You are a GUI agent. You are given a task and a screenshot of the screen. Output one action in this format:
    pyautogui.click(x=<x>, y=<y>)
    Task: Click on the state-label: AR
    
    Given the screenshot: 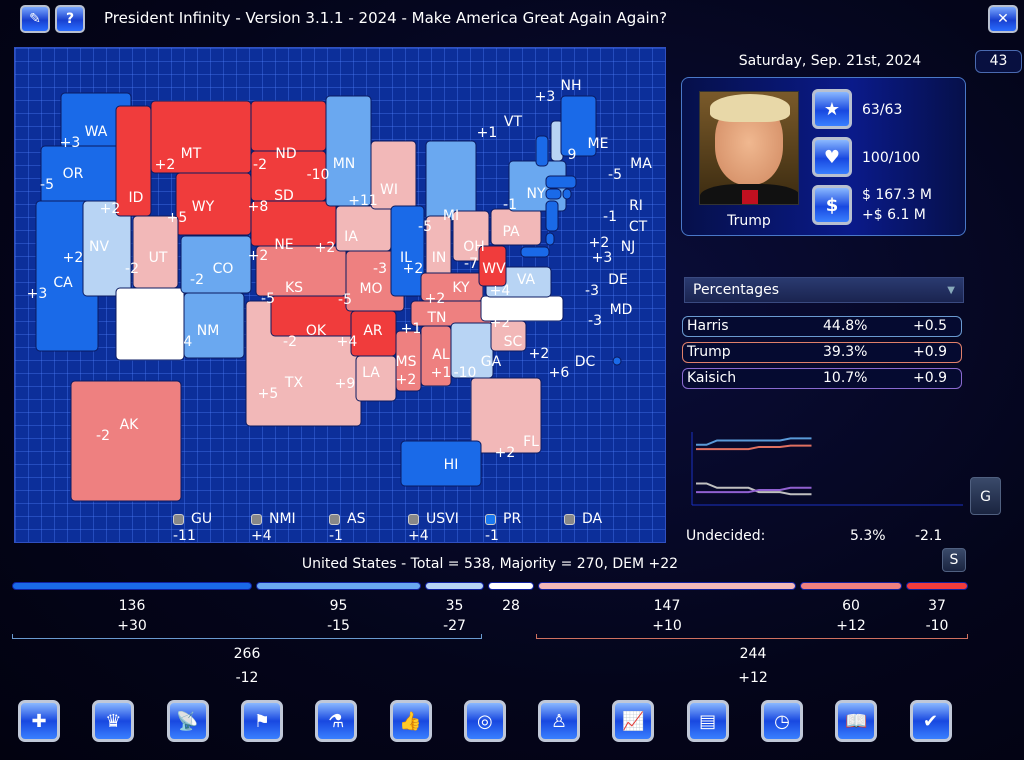 What is the action you would take?
    pyautogui.click(x=373, y=331)
    